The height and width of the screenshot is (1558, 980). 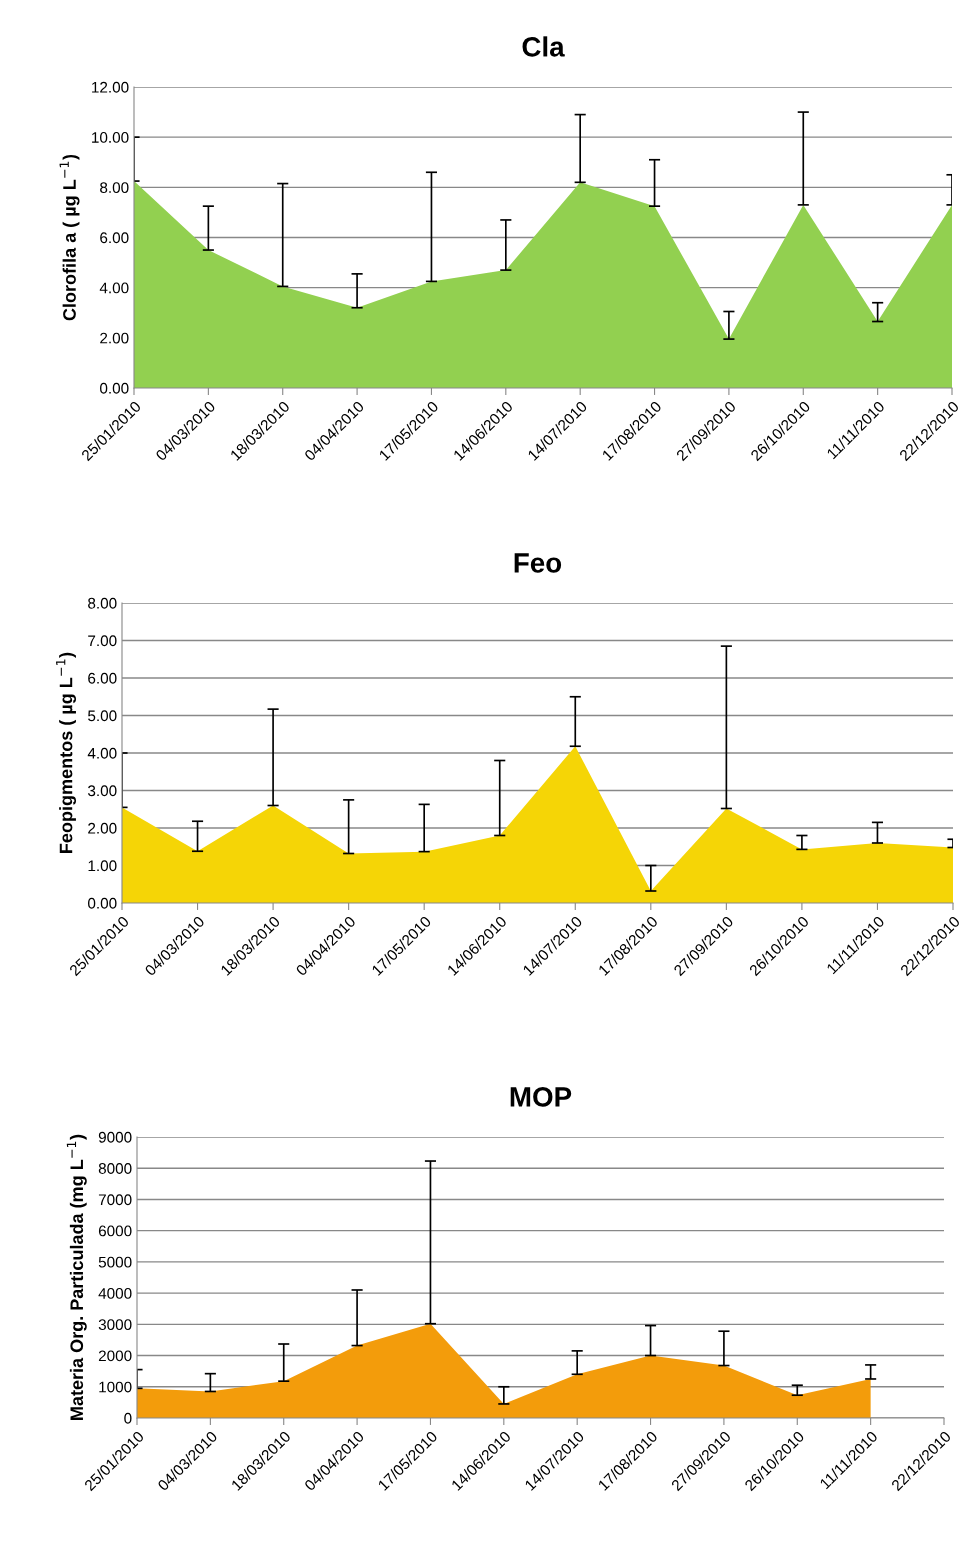 What do you see at coordinates (115, 1262) in the screenshot?
I see `y-tick-label: 5000` at bounding box center [115, 1262].